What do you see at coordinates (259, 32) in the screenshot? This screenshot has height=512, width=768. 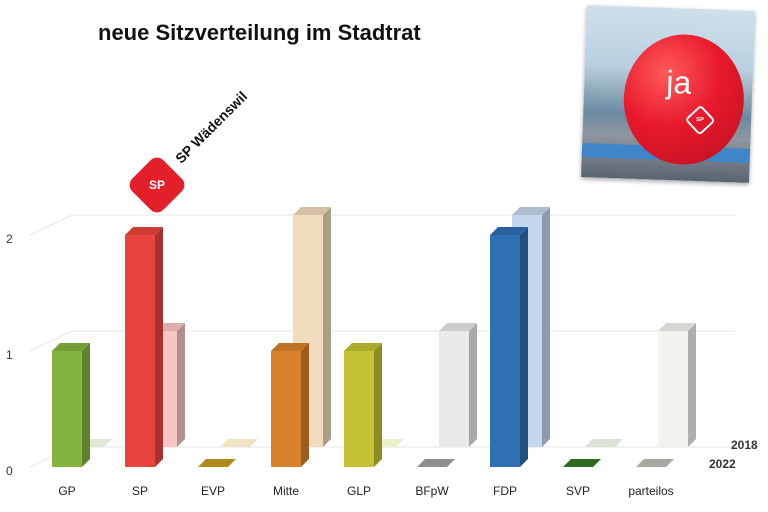 I see `chart-title: neue Sitzverteilung im Stadtrat` at bounding box center [259, 32].